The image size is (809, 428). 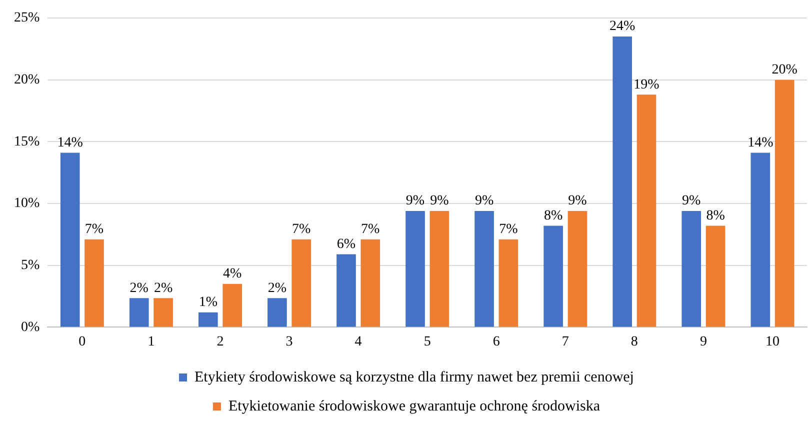 What do you see at coordinates (27, 18) in the screenshot?
I see `y-tick-label: 25%` at bounding box center [27, 18].